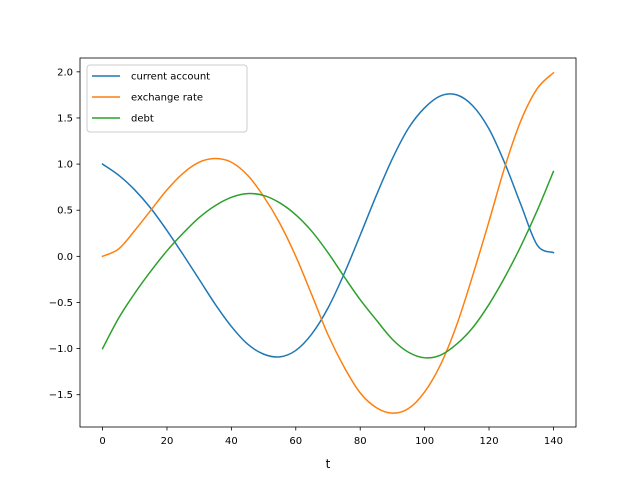 This screenshot has height=480, width=640. Describe the element at coordinates (65, 165) in the screenshot. I see `y-tick-label: 1.0` at that location.